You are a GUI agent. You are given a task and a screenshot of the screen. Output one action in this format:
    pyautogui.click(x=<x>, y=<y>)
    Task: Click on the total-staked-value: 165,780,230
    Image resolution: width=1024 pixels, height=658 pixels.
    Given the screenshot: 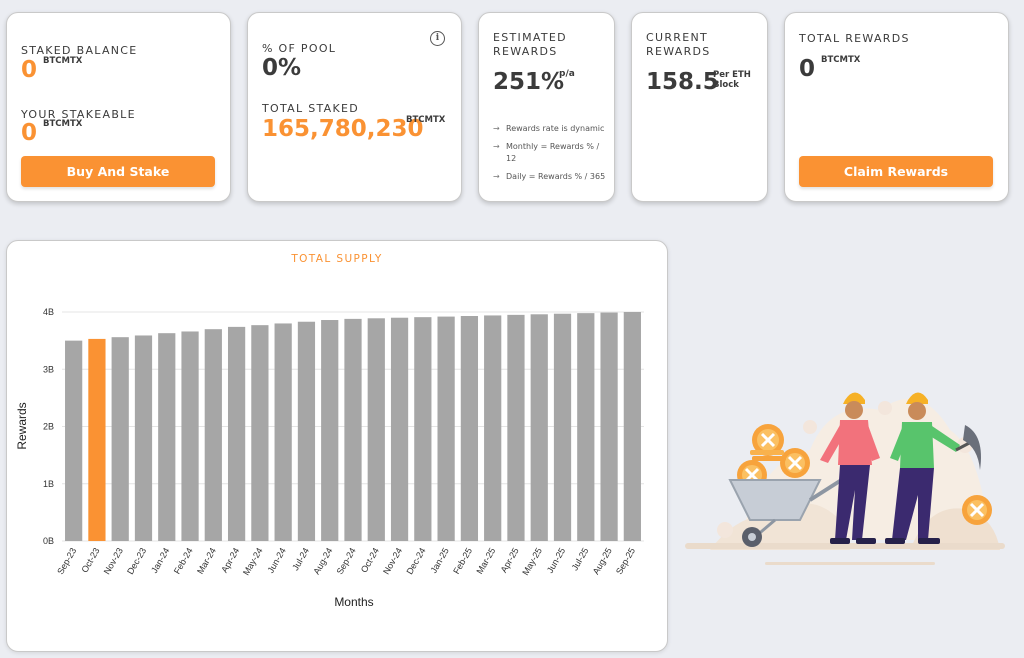 What is the action you would take?
    pyautogui.click(x=343, y=129)
    